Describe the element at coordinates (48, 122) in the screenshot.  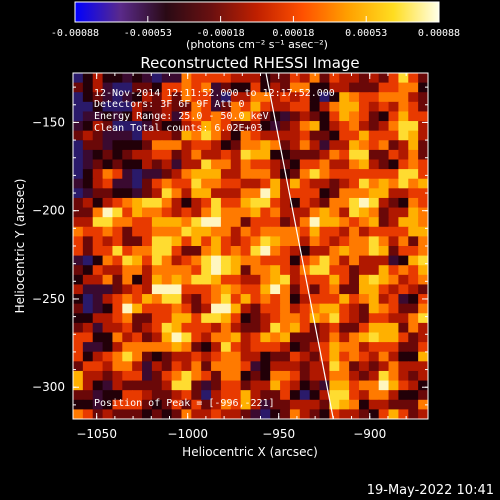
I see `y-tick-label: −150` at that location.